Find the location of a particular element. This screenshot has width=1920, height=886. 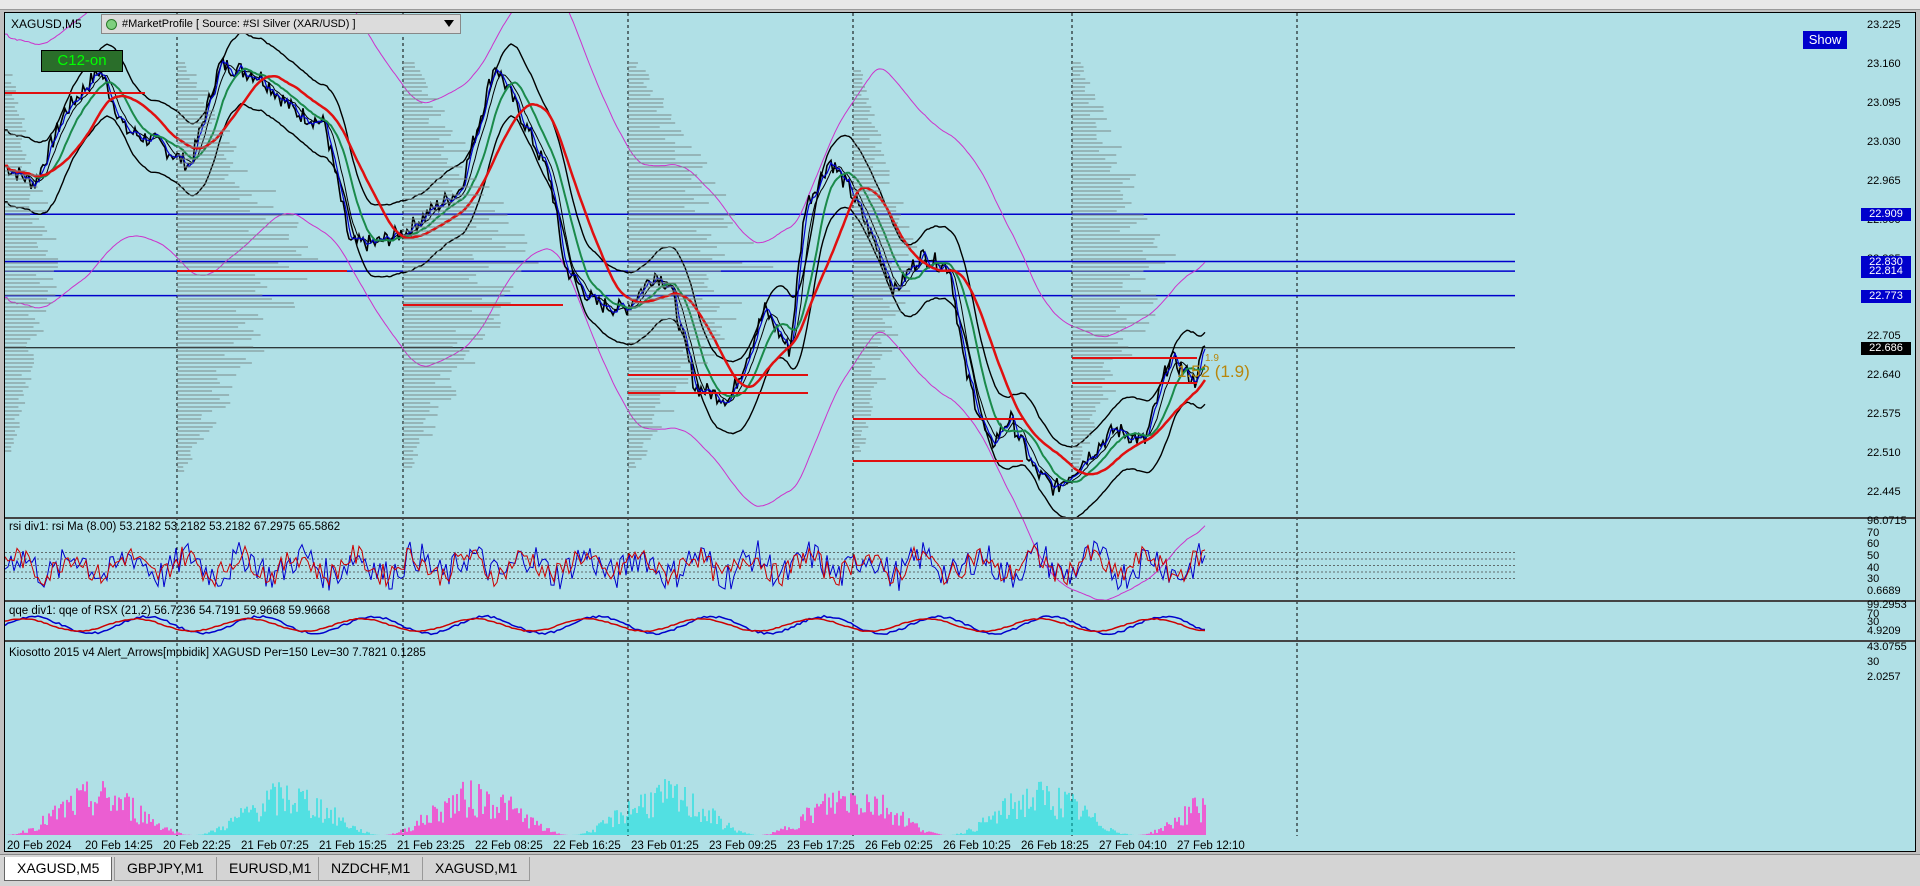

time-axis-label-6: 22 Feb 08:25 is located at coordinates (509, 846).